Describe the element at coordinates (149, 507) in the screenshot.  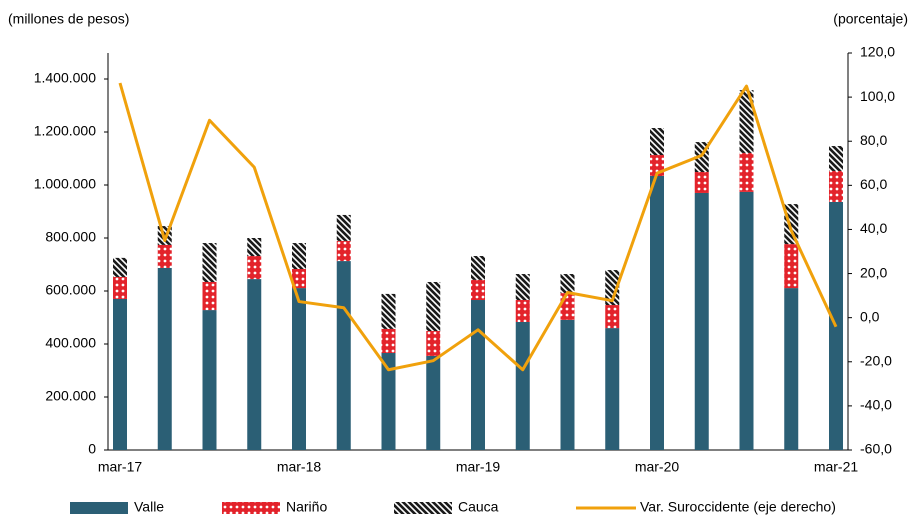
I see `legend-label: Valle` at that location.